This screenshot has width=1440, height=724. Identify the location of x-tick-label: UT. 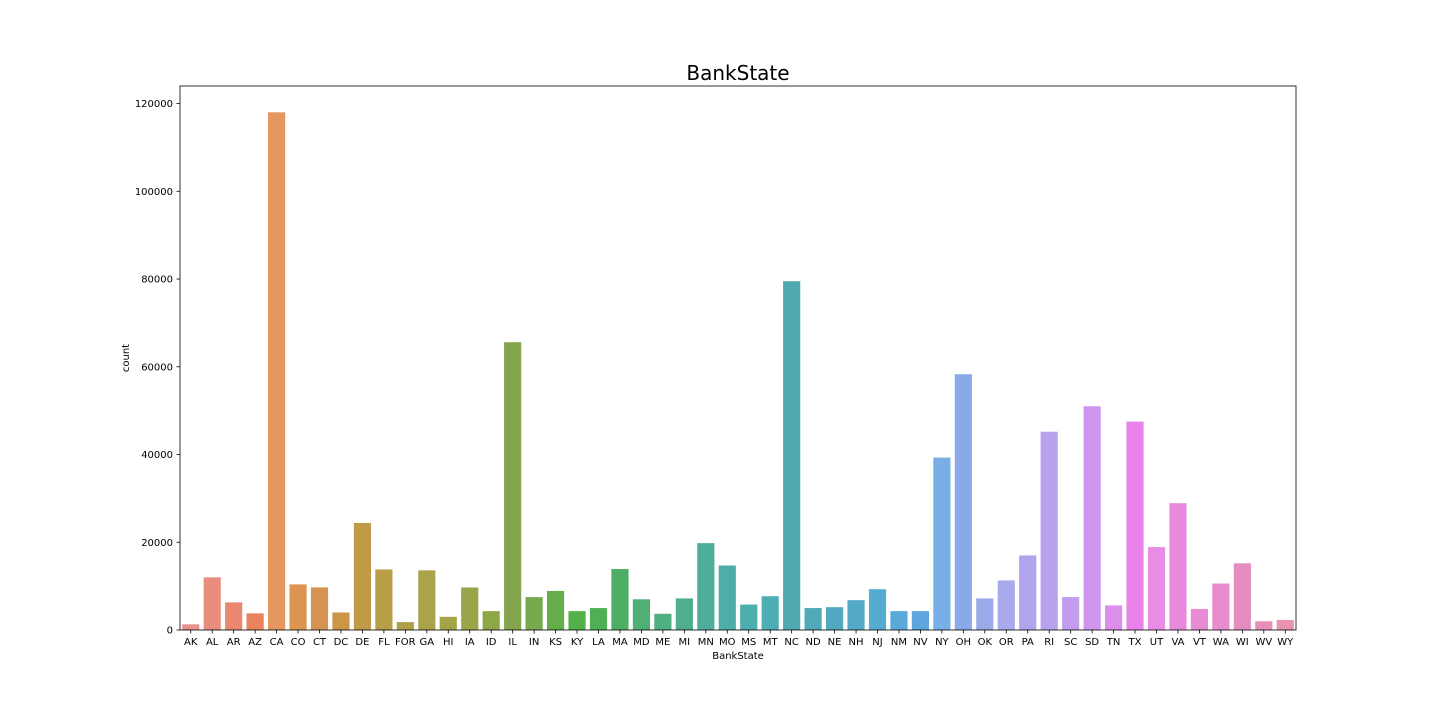
(1157, 642).